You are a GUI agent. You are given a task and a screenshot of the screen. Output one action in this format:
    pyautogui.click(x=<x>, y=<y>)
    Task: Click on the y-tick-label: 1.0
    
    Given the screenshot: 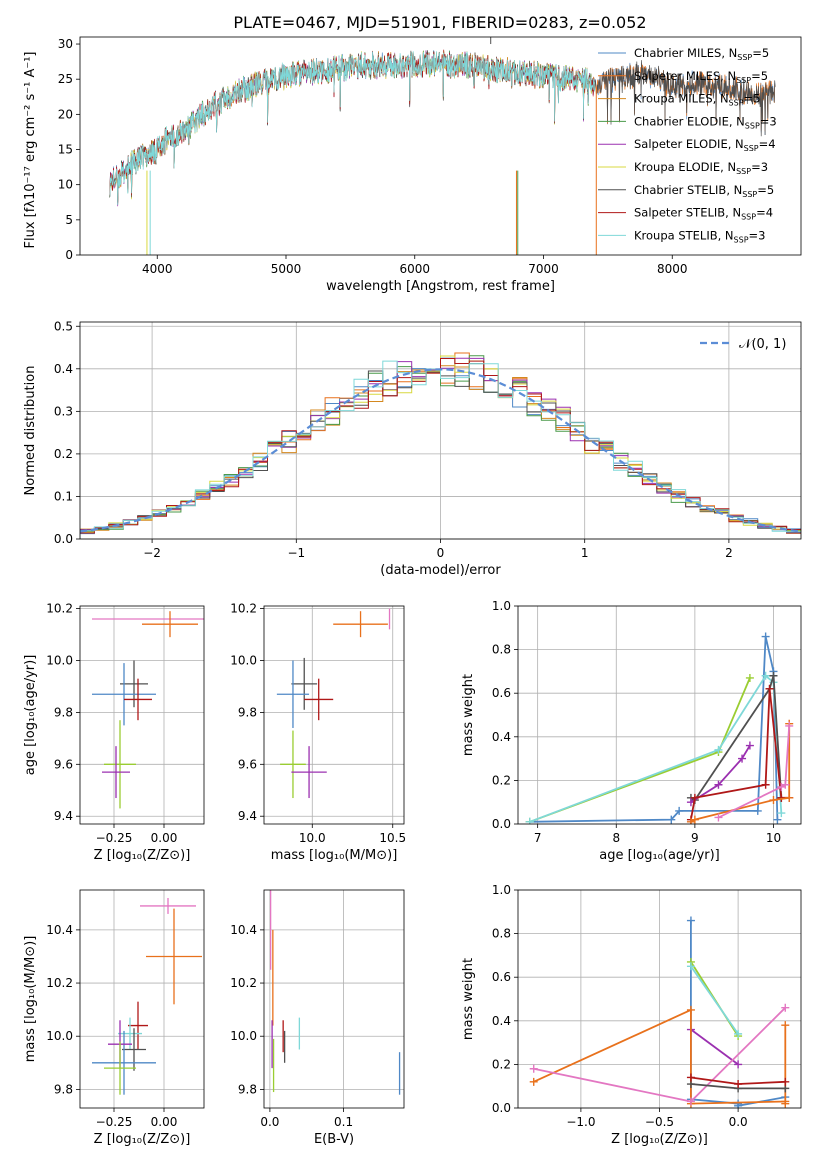 What is the action you would take?
    pyautogui.click(x=501, y=606)
    